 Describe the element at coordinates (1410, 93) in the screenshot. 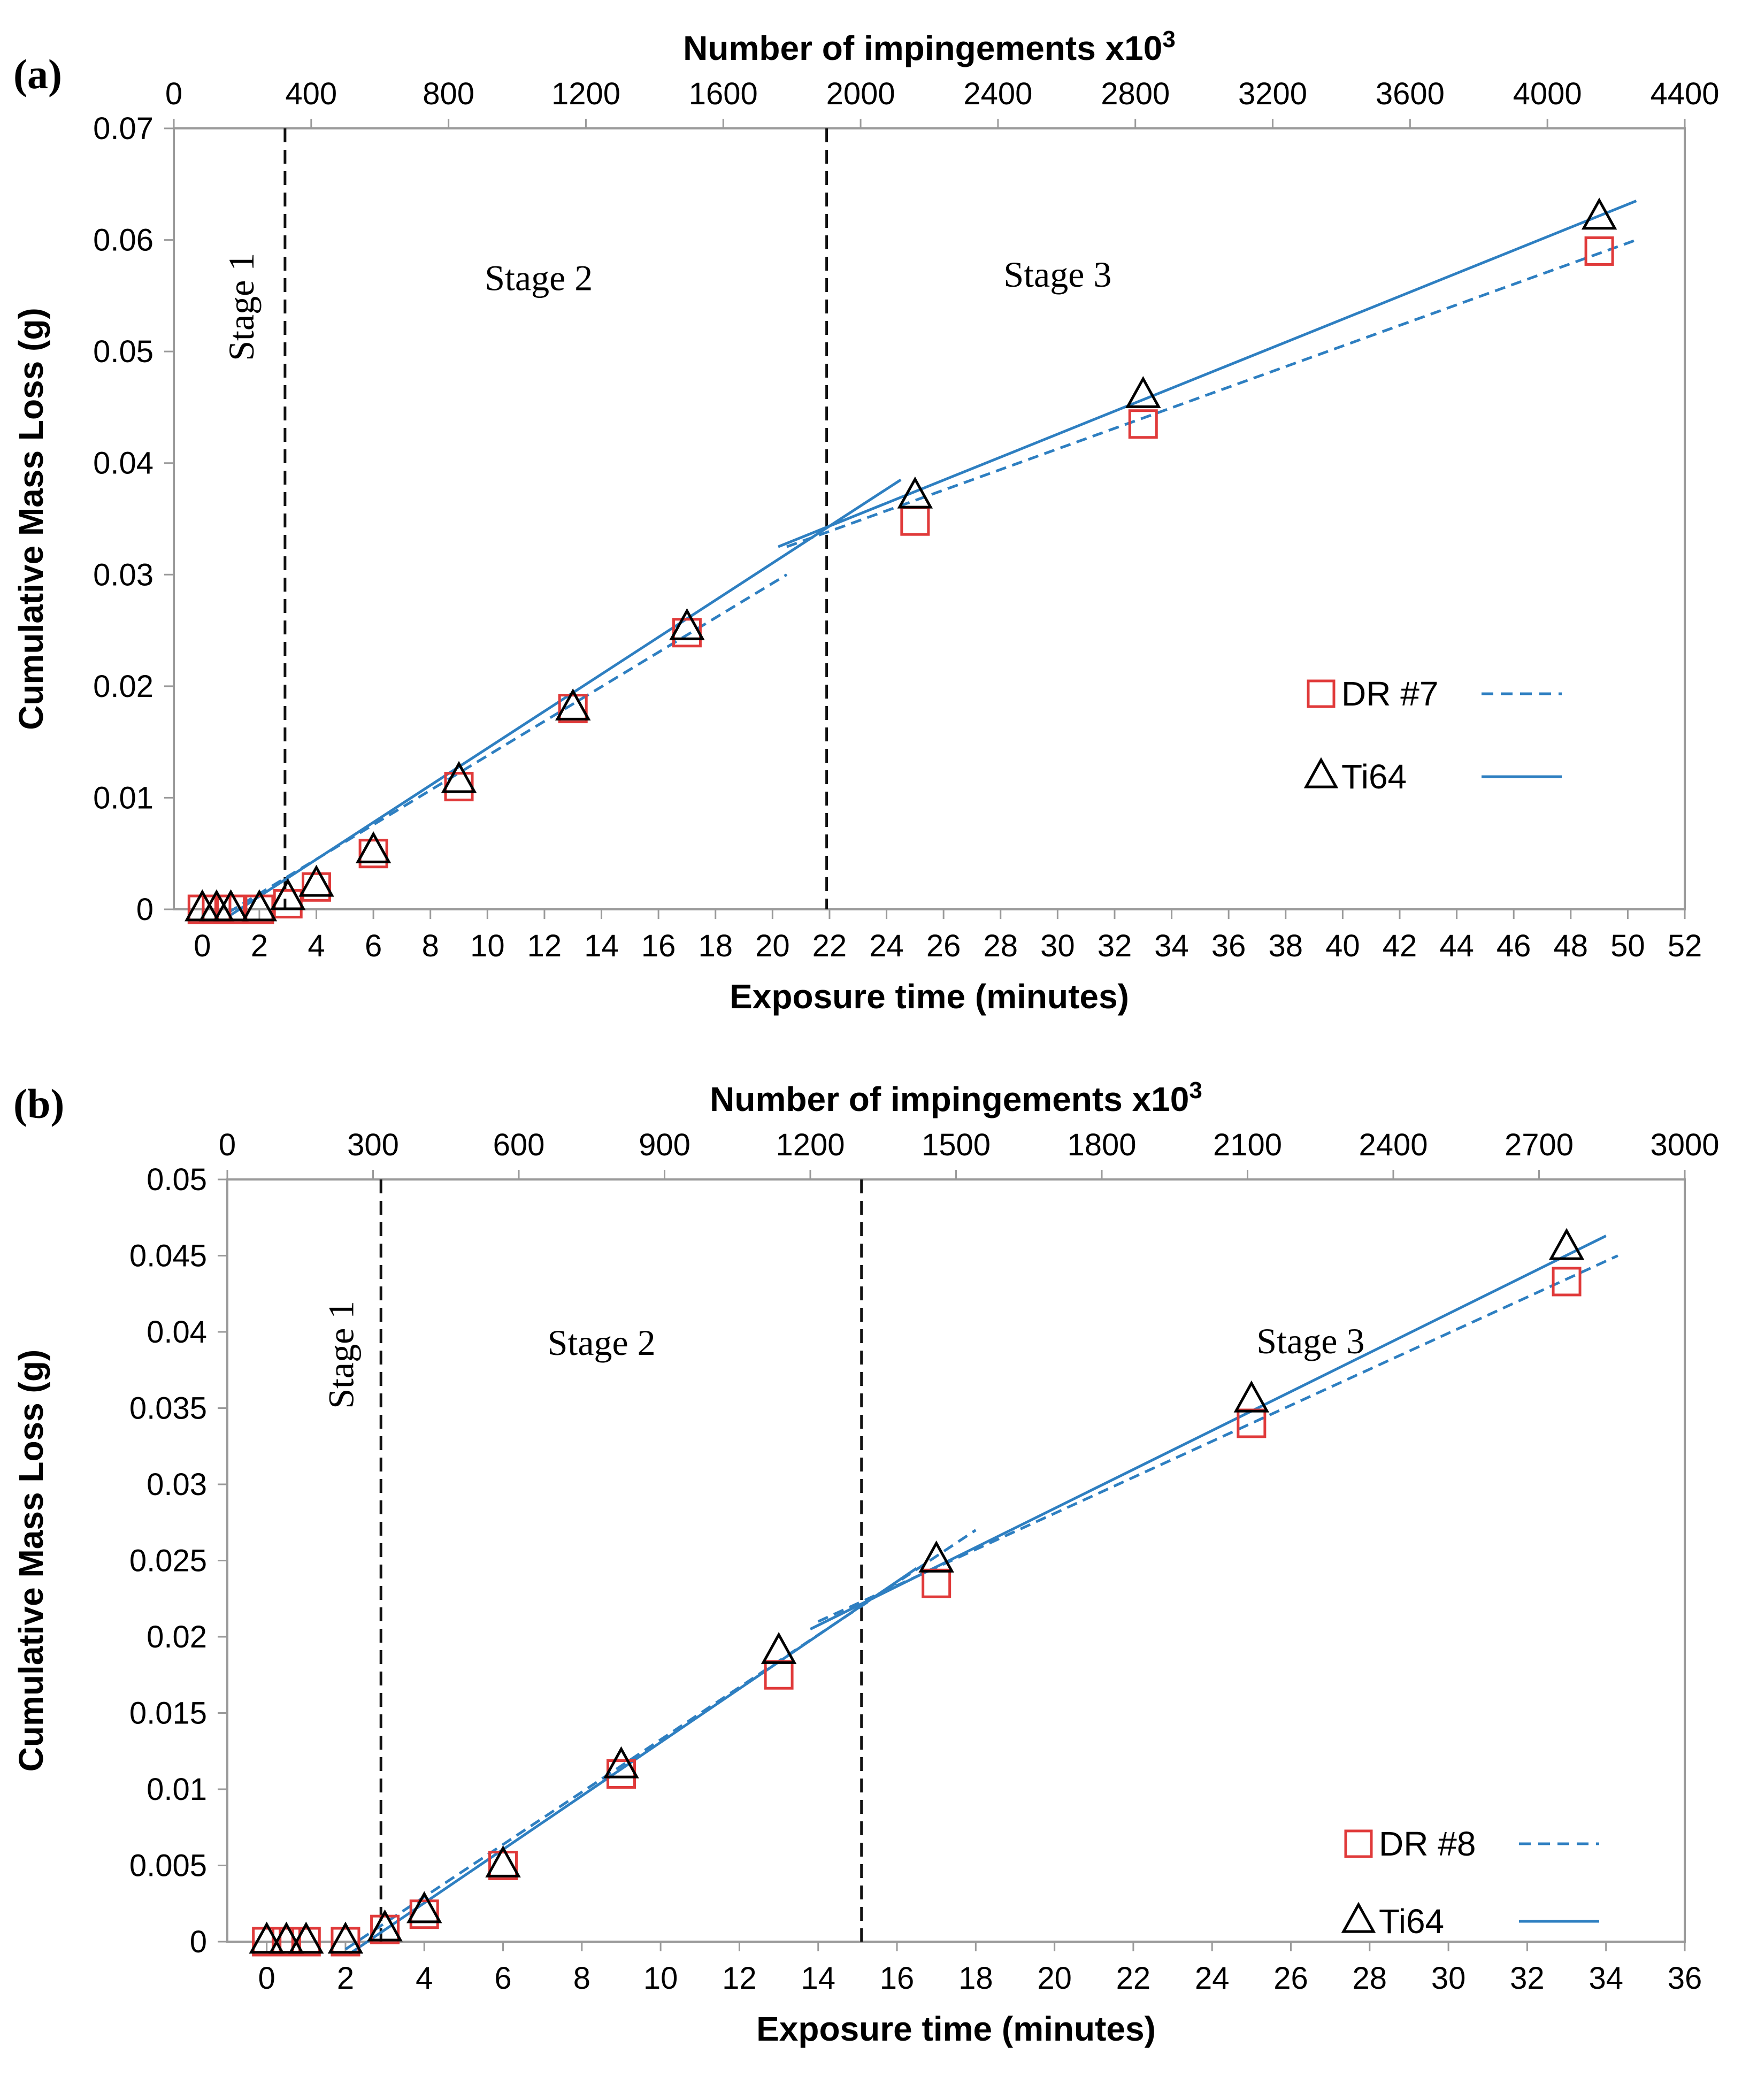

I see `x2-tick-label: 3600` at that location.